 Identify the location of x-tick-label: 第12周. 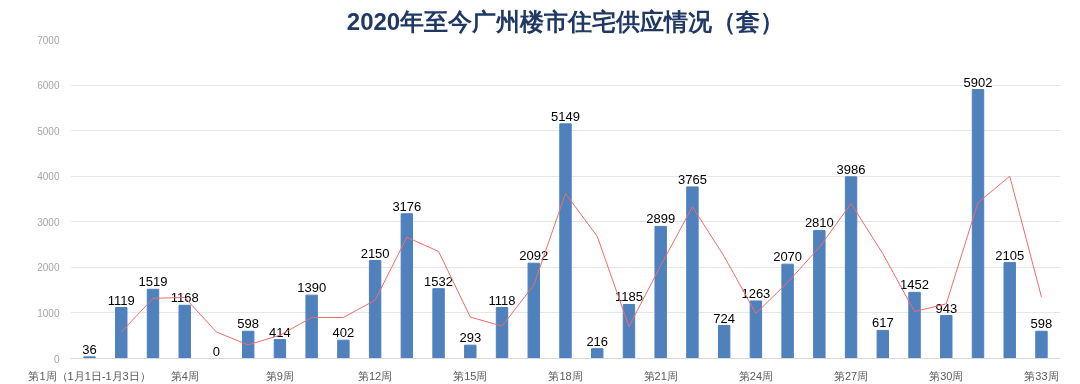
(375, 375).